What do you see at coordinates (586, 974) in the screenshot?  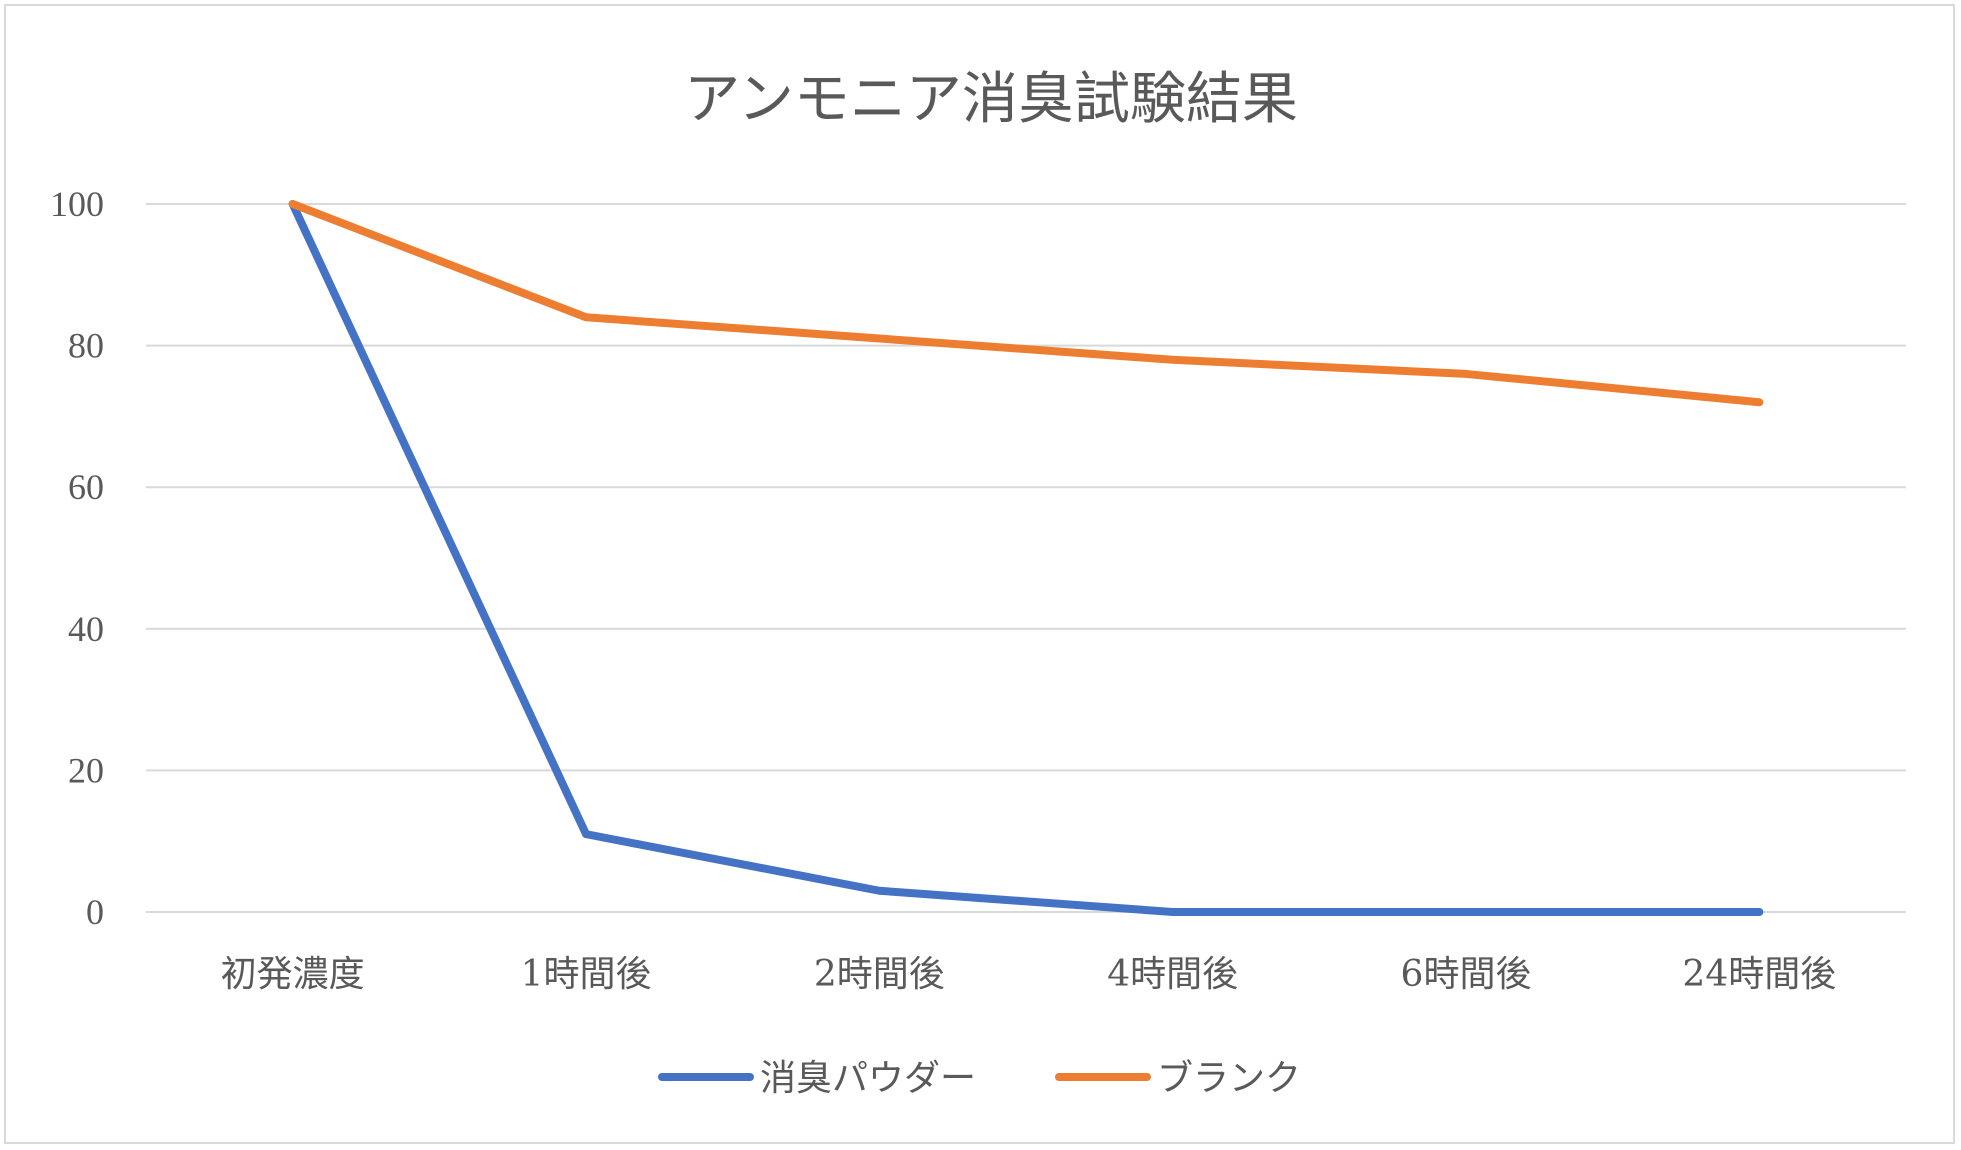 I see `x-category-label: 1時間後` at bounding box center [586, 974].